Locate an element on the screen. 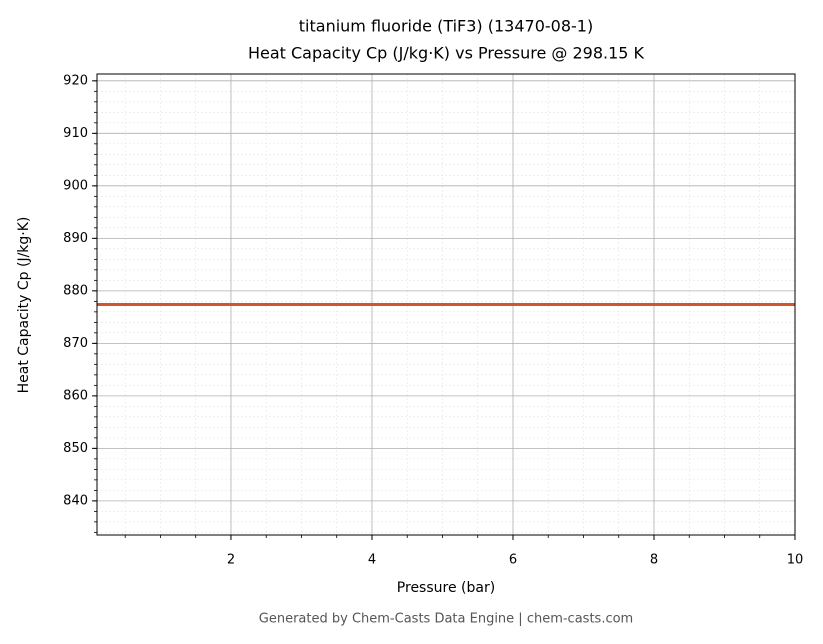 The height and width of the screenshot is (644, 823). y-tick-label: 910 is located at coordinates (75, 133).